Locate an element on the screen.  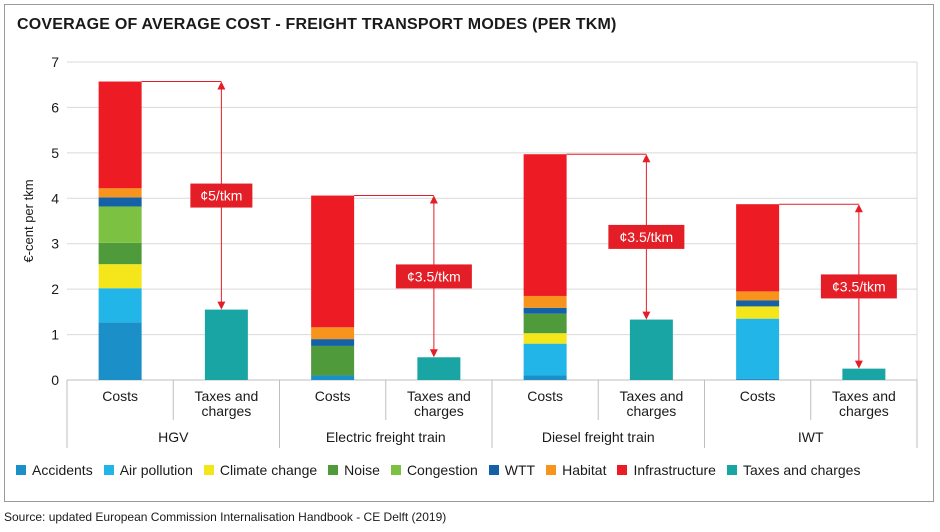
legend-label: Accidents is located at coordinates (62, 470).